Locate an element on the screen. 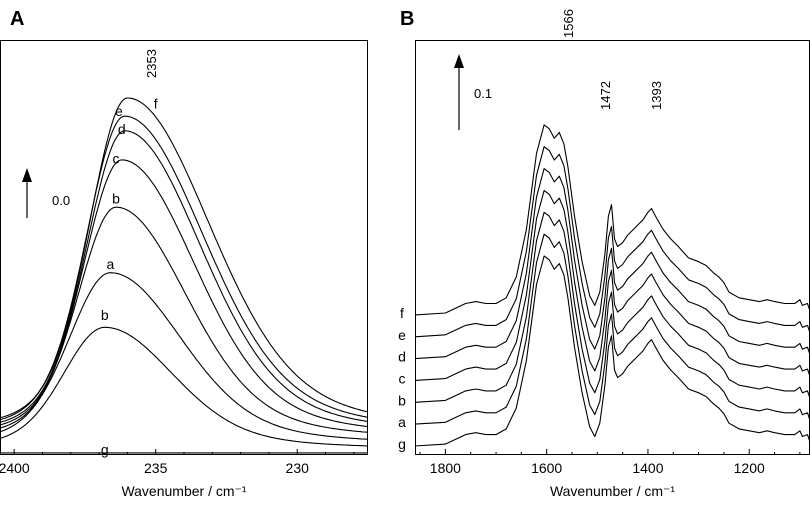 This screenshot has height=505, width=810. panel-a-series-label: g is located at coordinates (105, 450).